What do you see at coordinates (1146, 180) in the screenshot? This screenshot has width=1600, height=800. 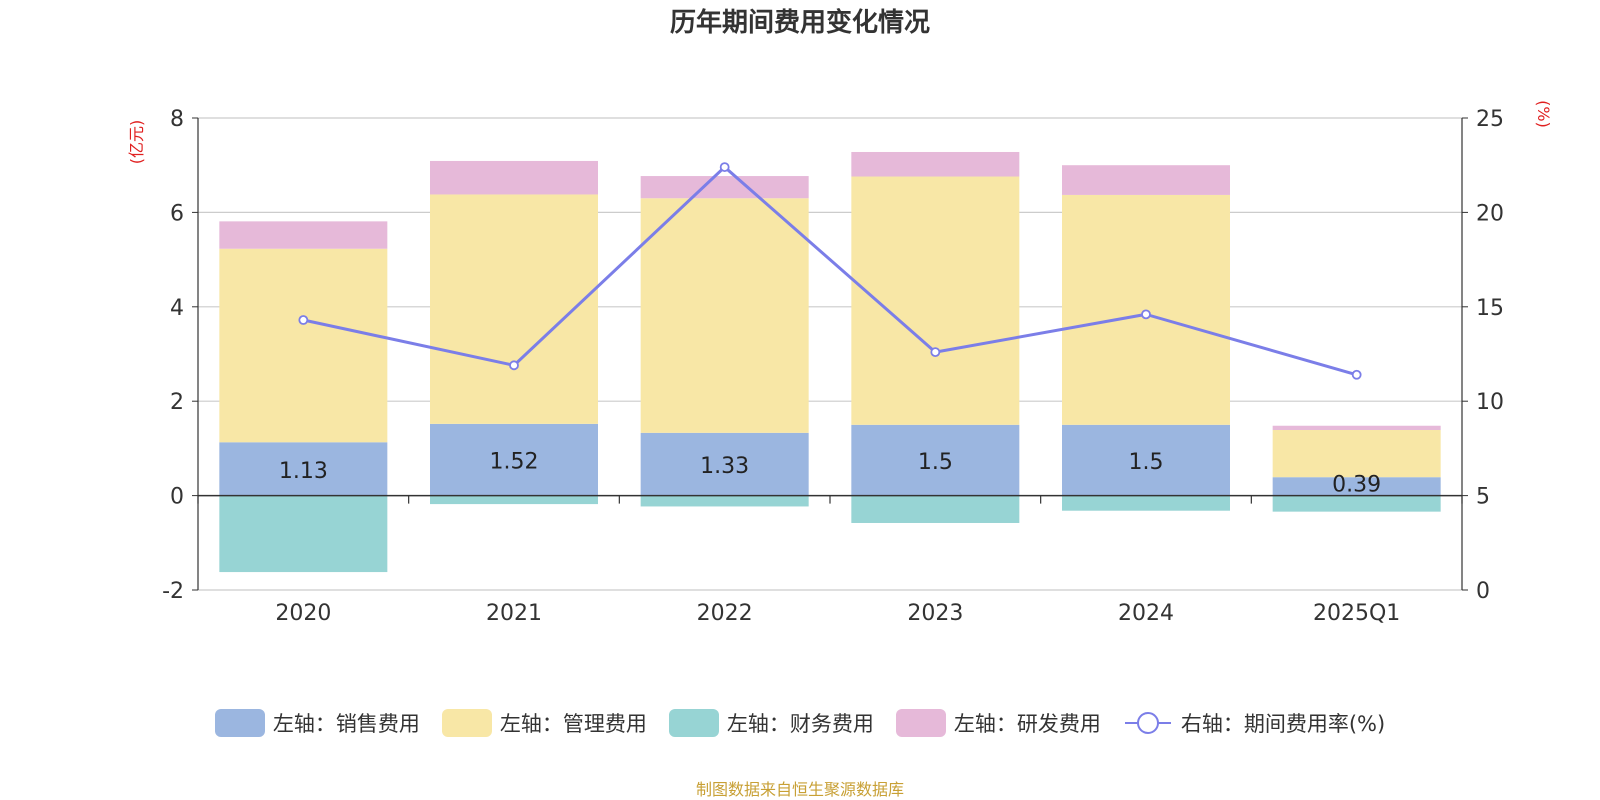 I see `bar-rnd-2024` at bounding box center [1146, 180].